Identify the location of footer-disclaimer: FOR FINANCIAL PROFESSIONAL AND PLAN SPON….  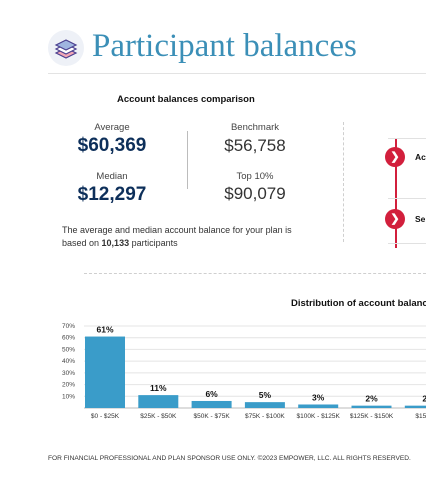
(229, 458).